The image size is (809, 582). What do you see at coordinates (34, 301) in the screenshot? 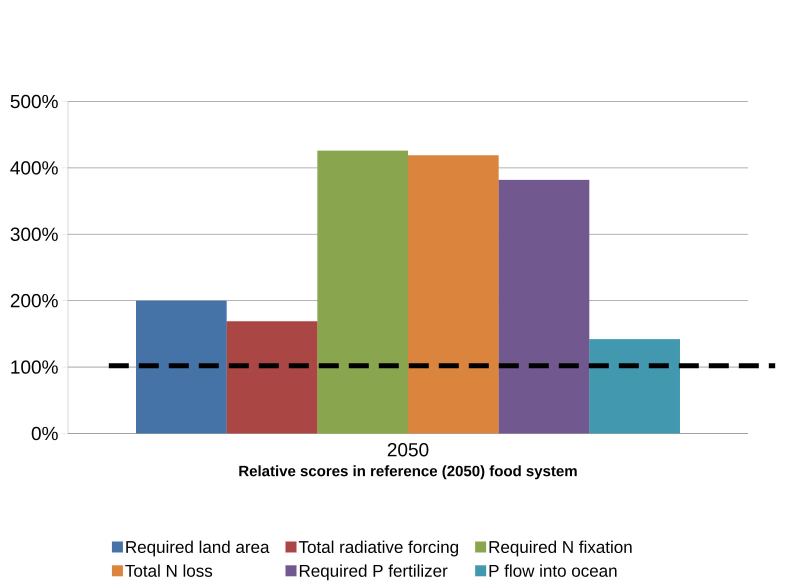
I see `y-tick-label: 200%` at bounding box center [34, 301].